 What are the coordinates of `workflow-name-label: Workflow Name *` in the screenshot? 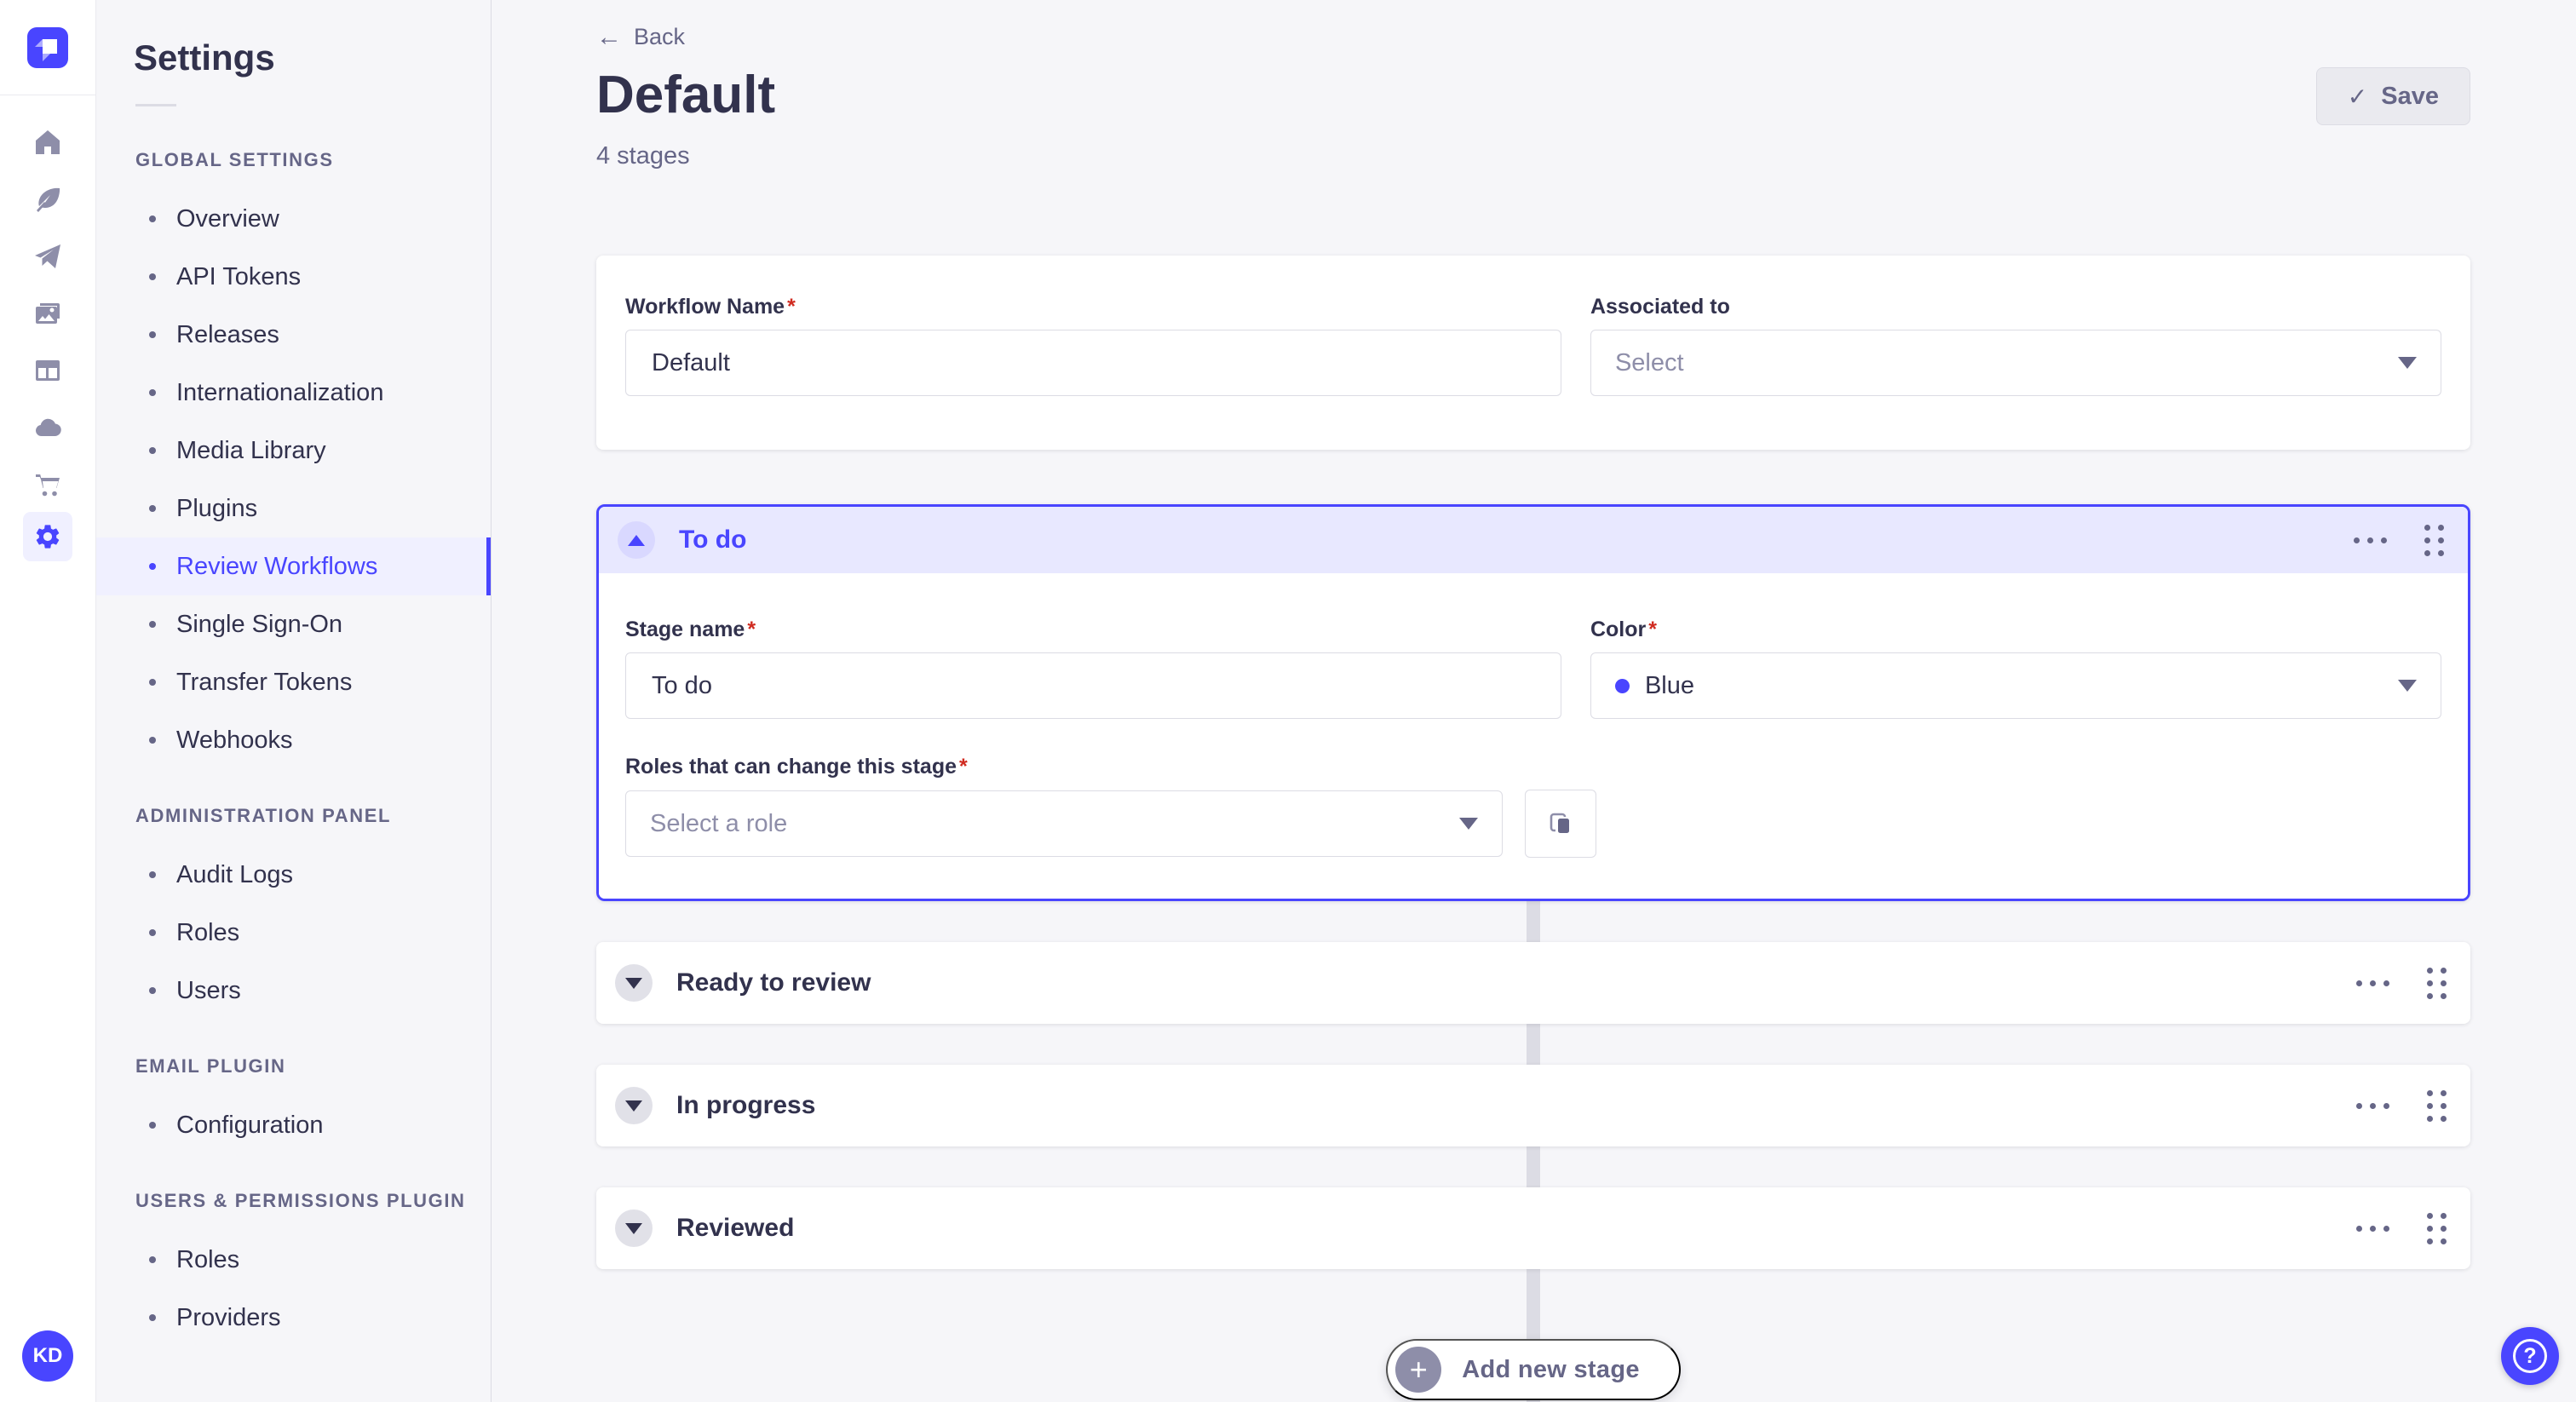 It's located at (710, 307).